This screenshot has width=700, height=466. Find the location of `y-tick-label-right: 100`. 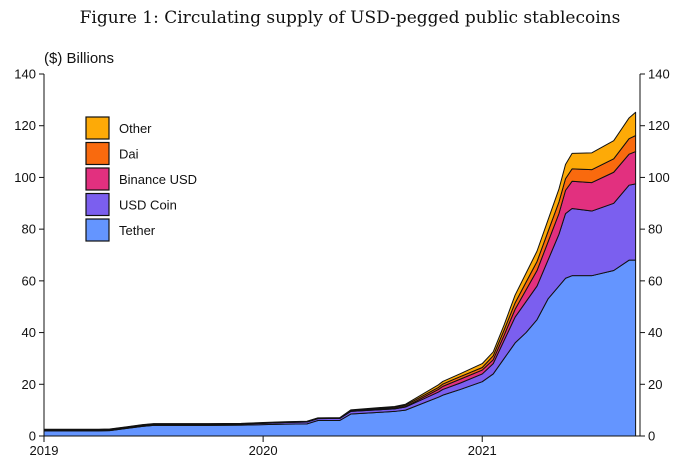

y-tick-label-right: 100 is located at coordinates (659, 177).